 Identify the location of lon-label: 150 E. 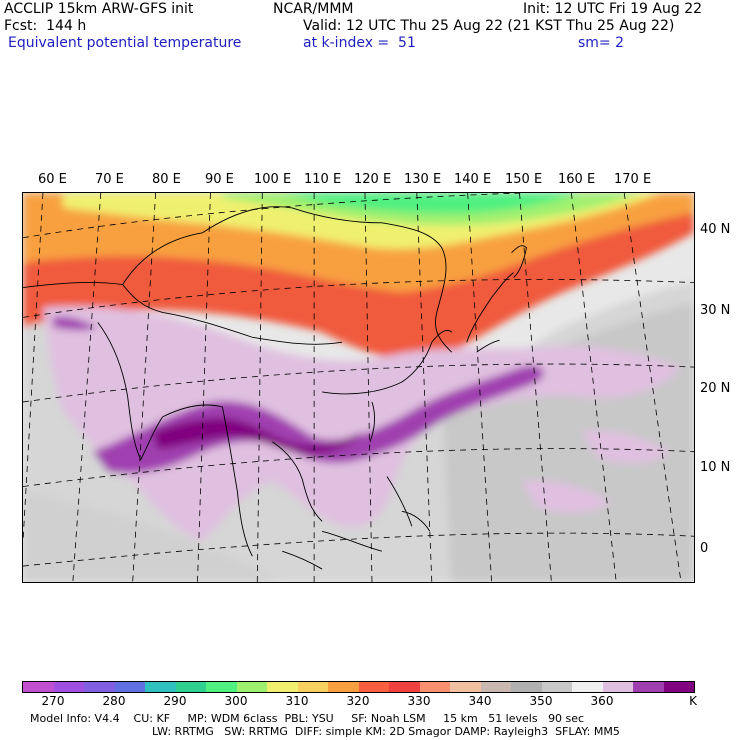
(524, 179).